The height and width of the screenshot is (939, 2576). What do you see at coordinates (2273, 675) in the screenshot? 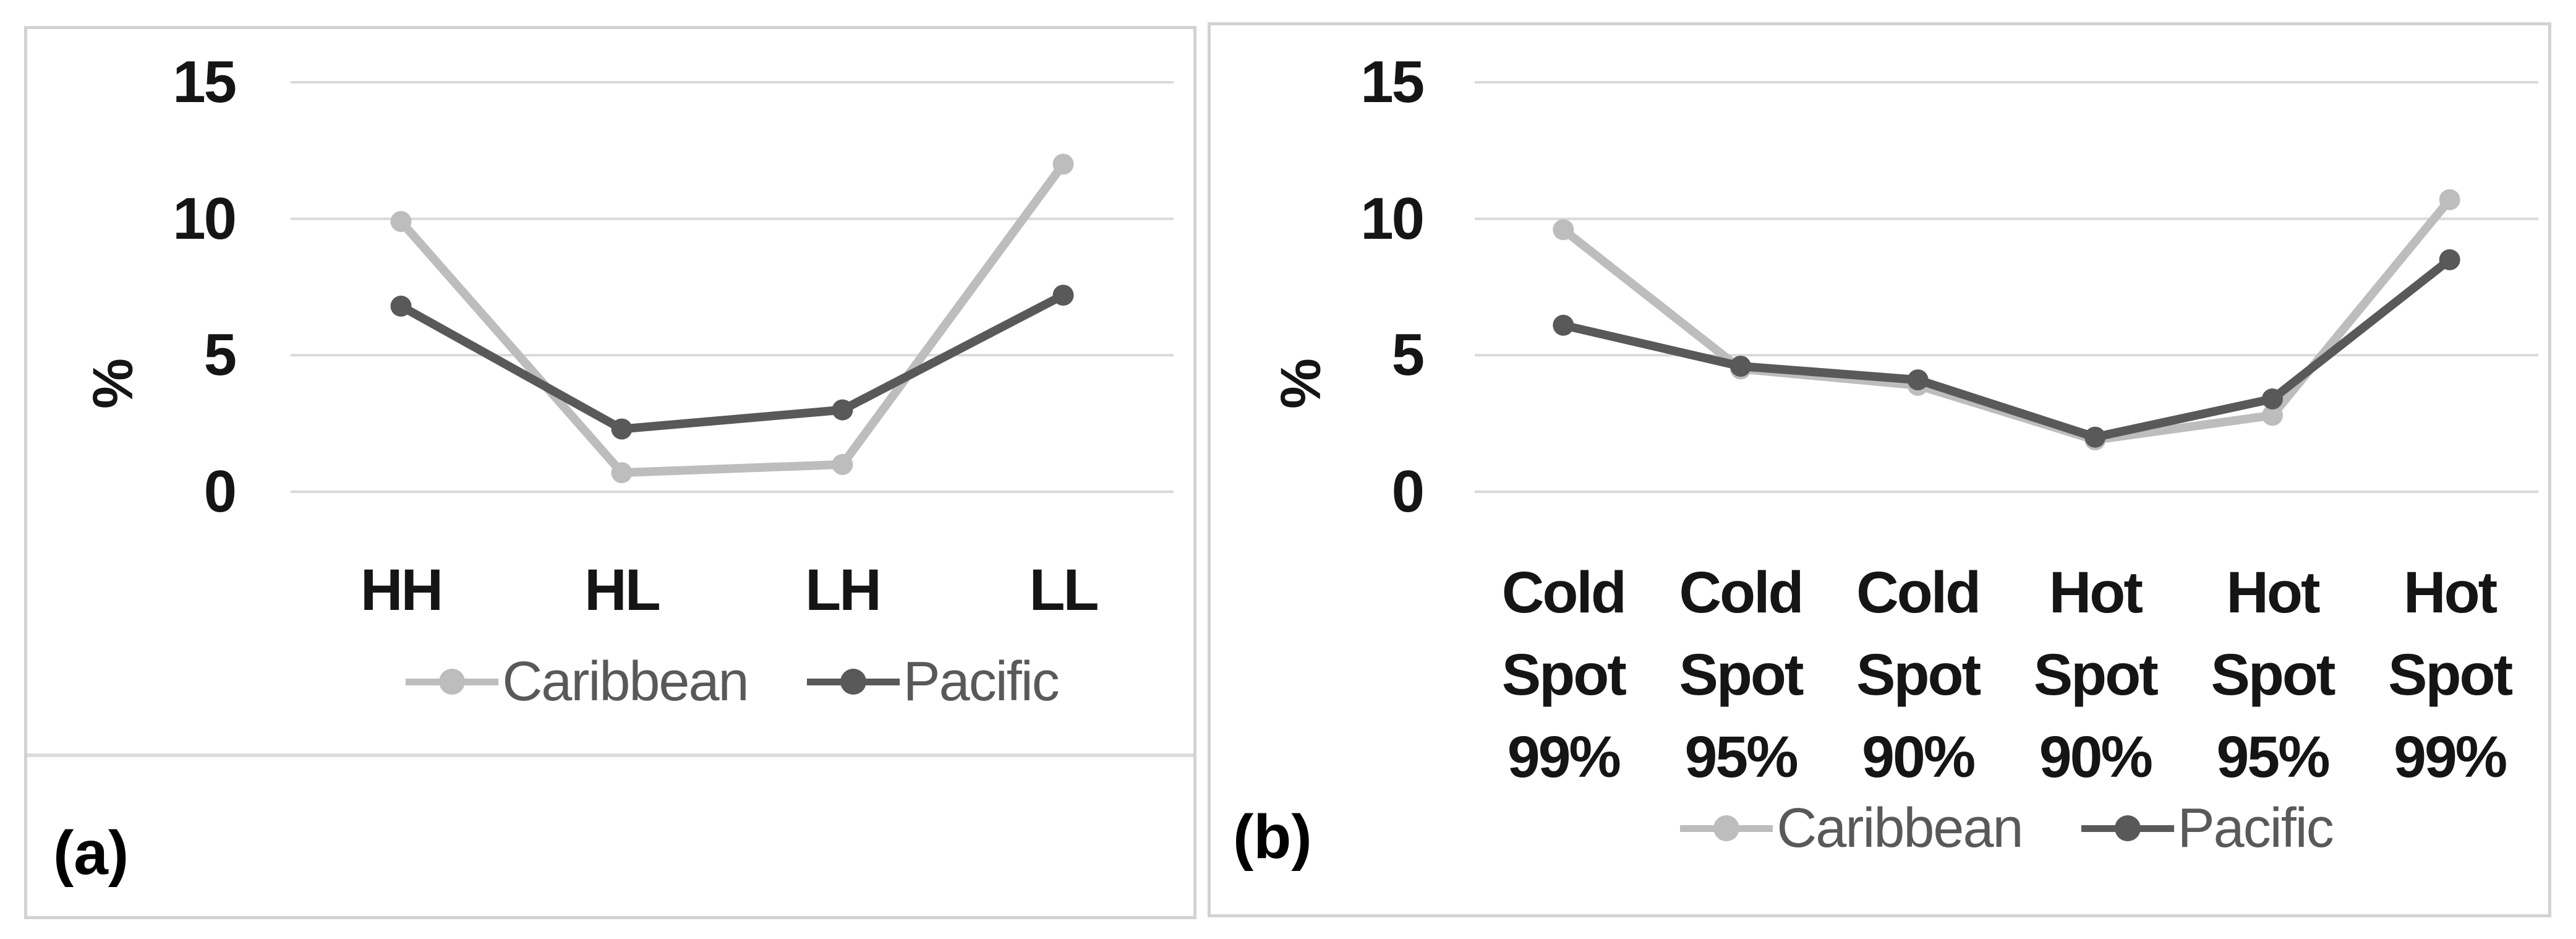
I see `x-category: Hot Spot 95%` at bounding box center [2273, 675].